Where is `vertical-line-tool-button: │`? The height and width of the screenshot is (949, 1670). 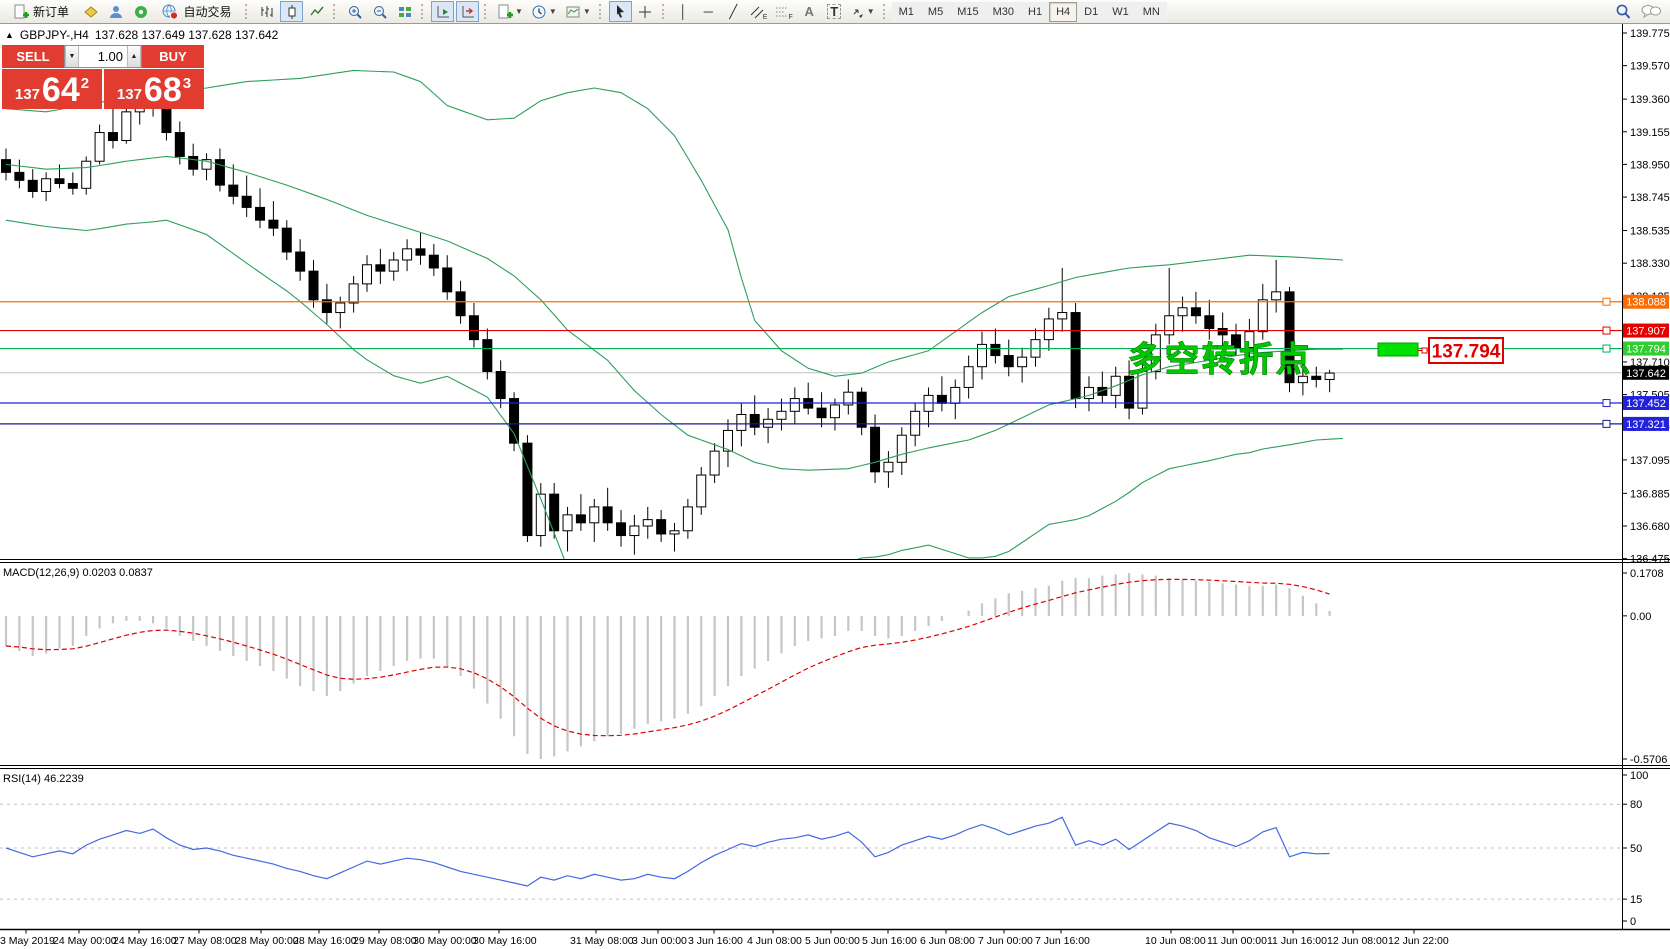
vertical-line-tool-button: │ is located at coordinates (683, 11).